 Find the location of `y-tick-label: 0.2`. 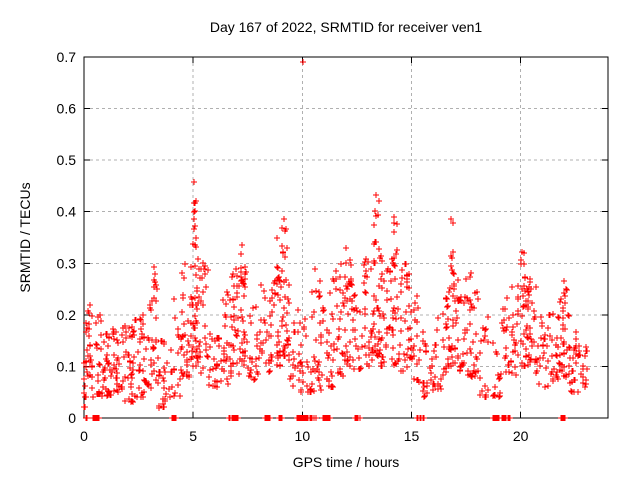

y-tick-label: 0.2 is located at coordinates (67, 315).